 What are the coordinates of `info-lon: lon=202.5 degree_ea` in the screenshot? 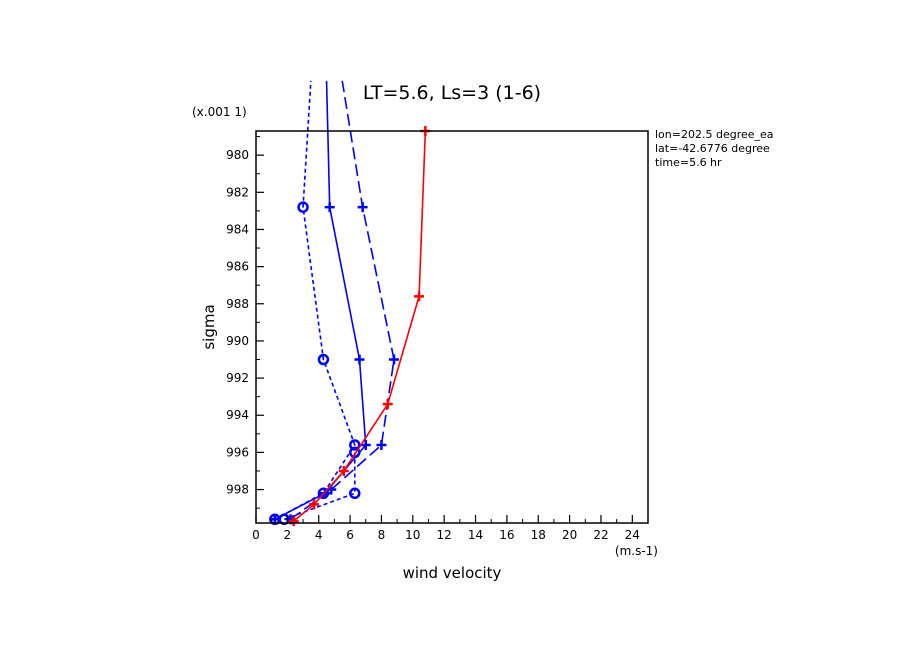 It's located at (714, 134).